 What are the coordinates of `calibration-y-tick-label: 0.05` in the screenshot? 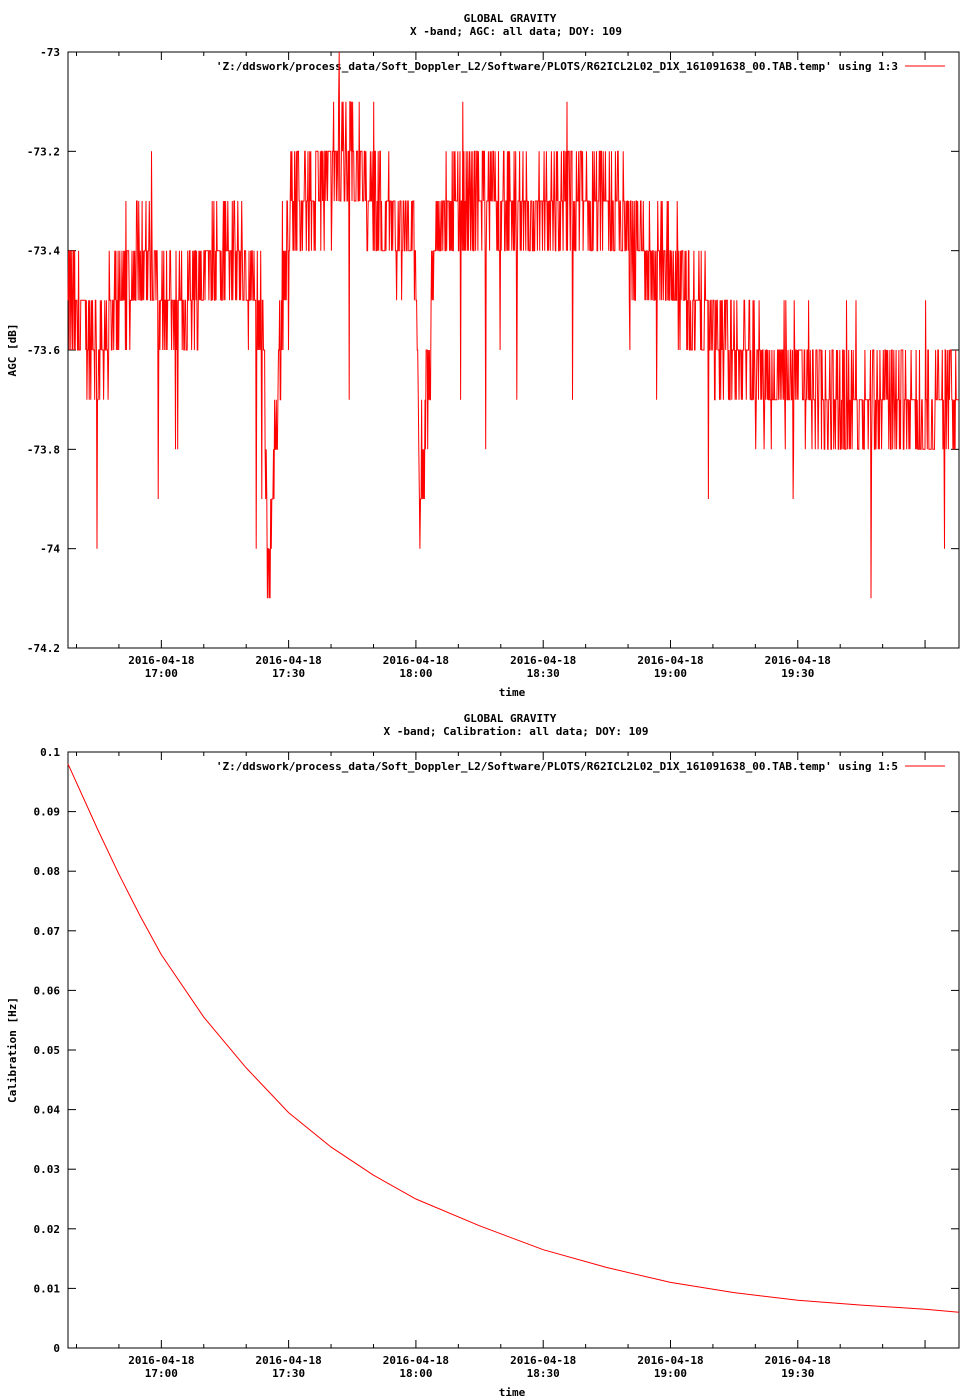 It's located at (47, 1050).